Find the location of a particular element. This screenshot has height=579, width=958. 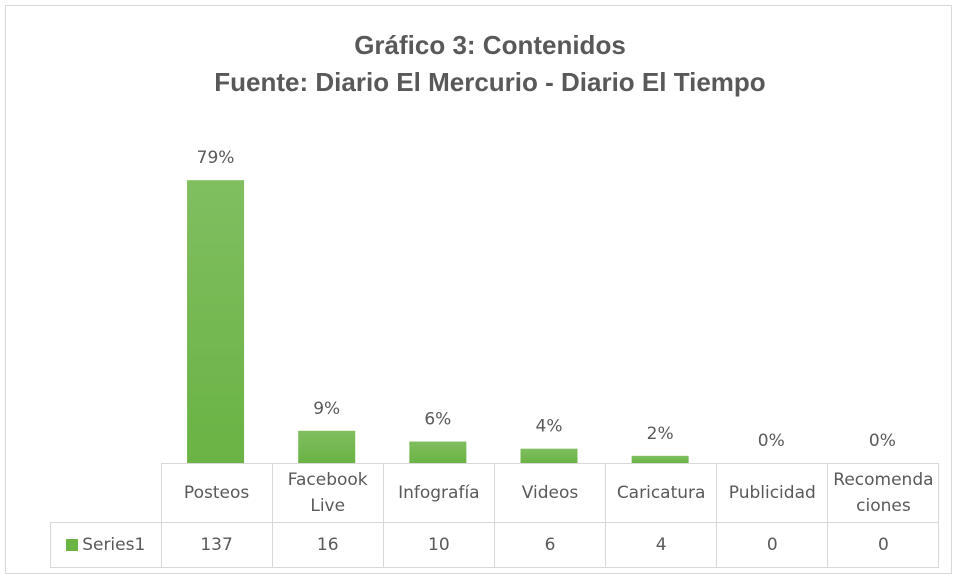

category-label: Caricatura is located at coordinates (661, 493).